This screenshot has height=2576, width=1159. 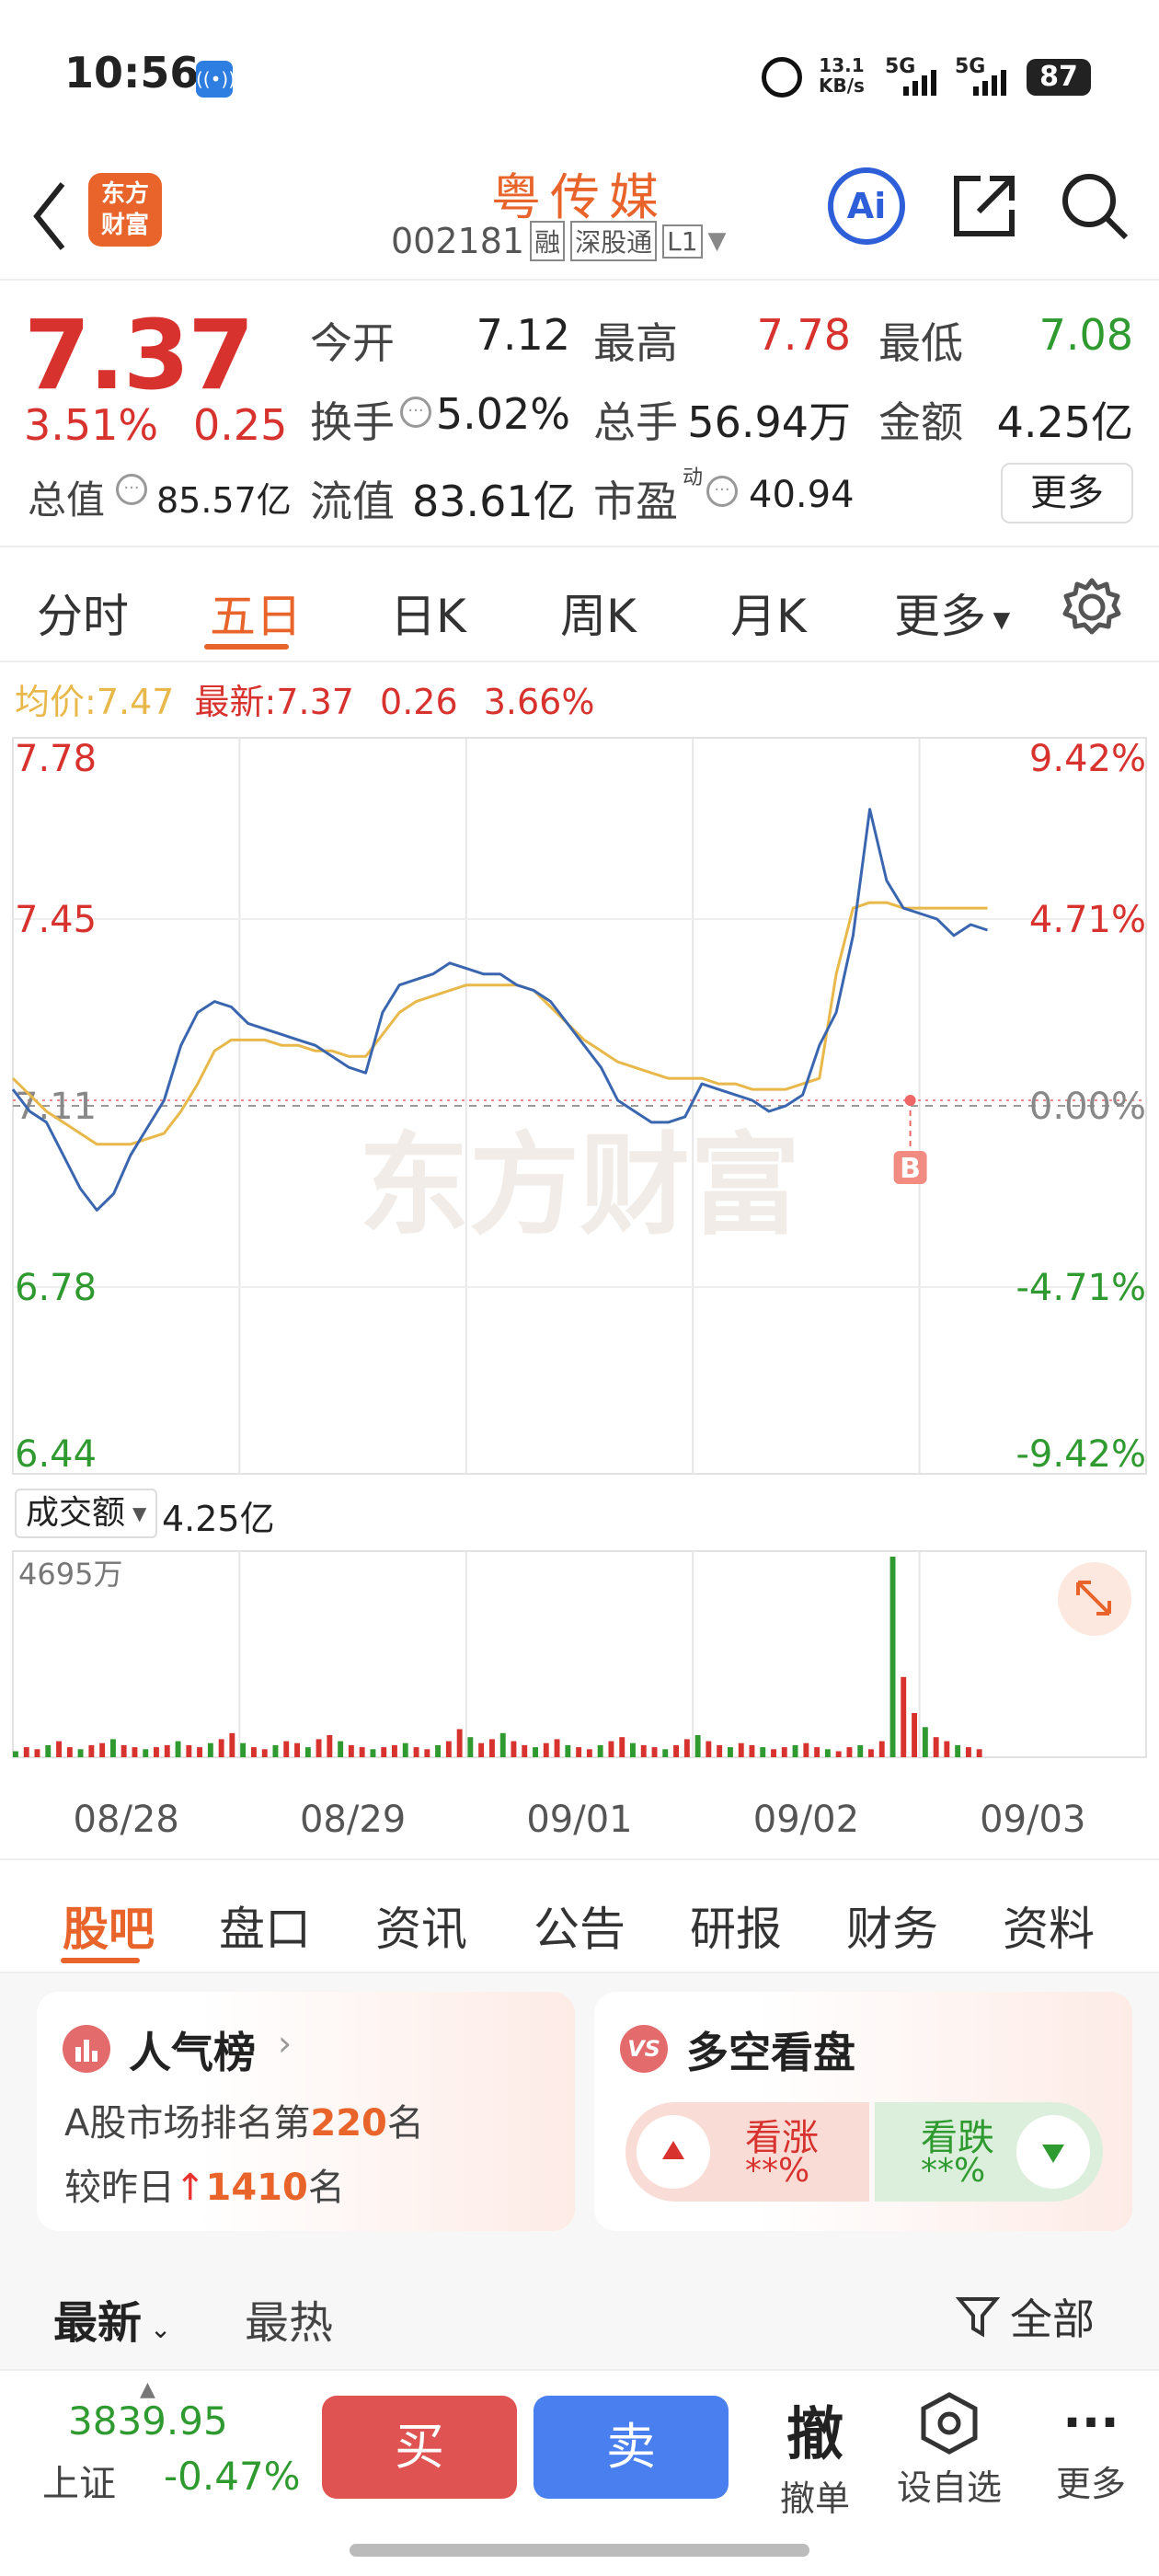 What do you see at coordinates (579, 218) in the screenshot?
I see `stock-header: 东方 财富 粤传媒 002181 融 深股通 L1 ▼ Ai` at bounding box center [579, 218].